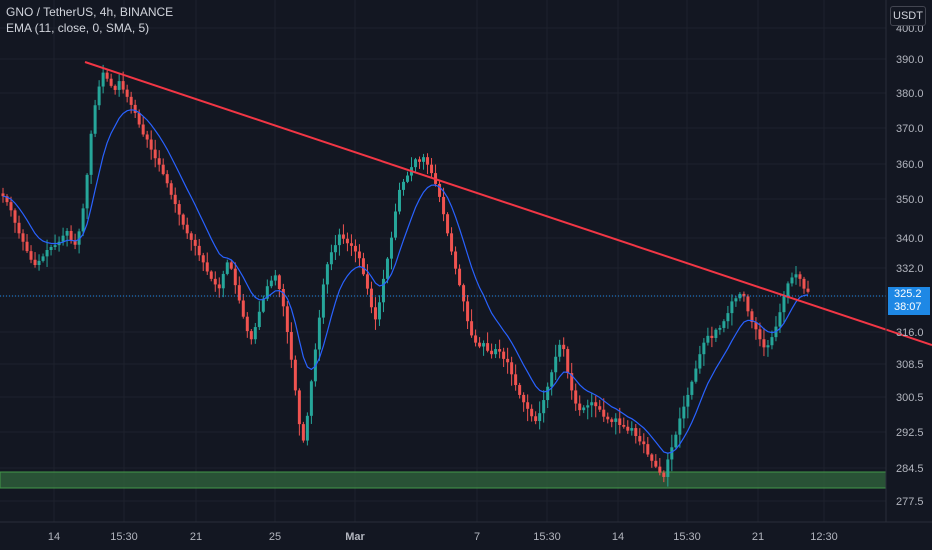  What do you see at coordinates (910, 469) in the screenshot?
I see `price-tick-label: 284.5` at bounding box center [910, 469].